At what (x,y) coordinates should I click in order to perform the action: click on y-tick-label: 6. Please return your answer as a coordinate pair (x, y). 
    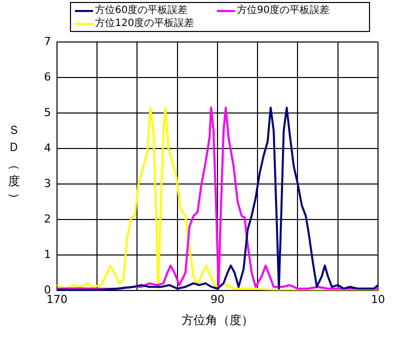
    Looking at the image, I should click on (47, 77).